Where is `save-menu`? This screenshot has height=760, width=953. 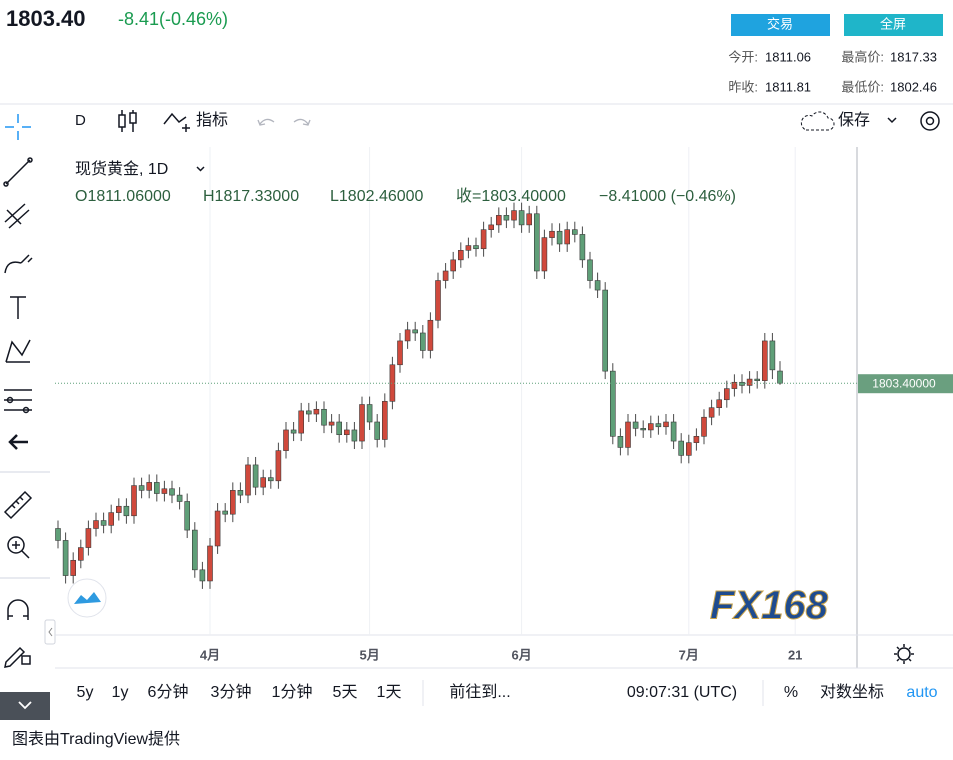
save-menu is located at coordinates (892, 120).